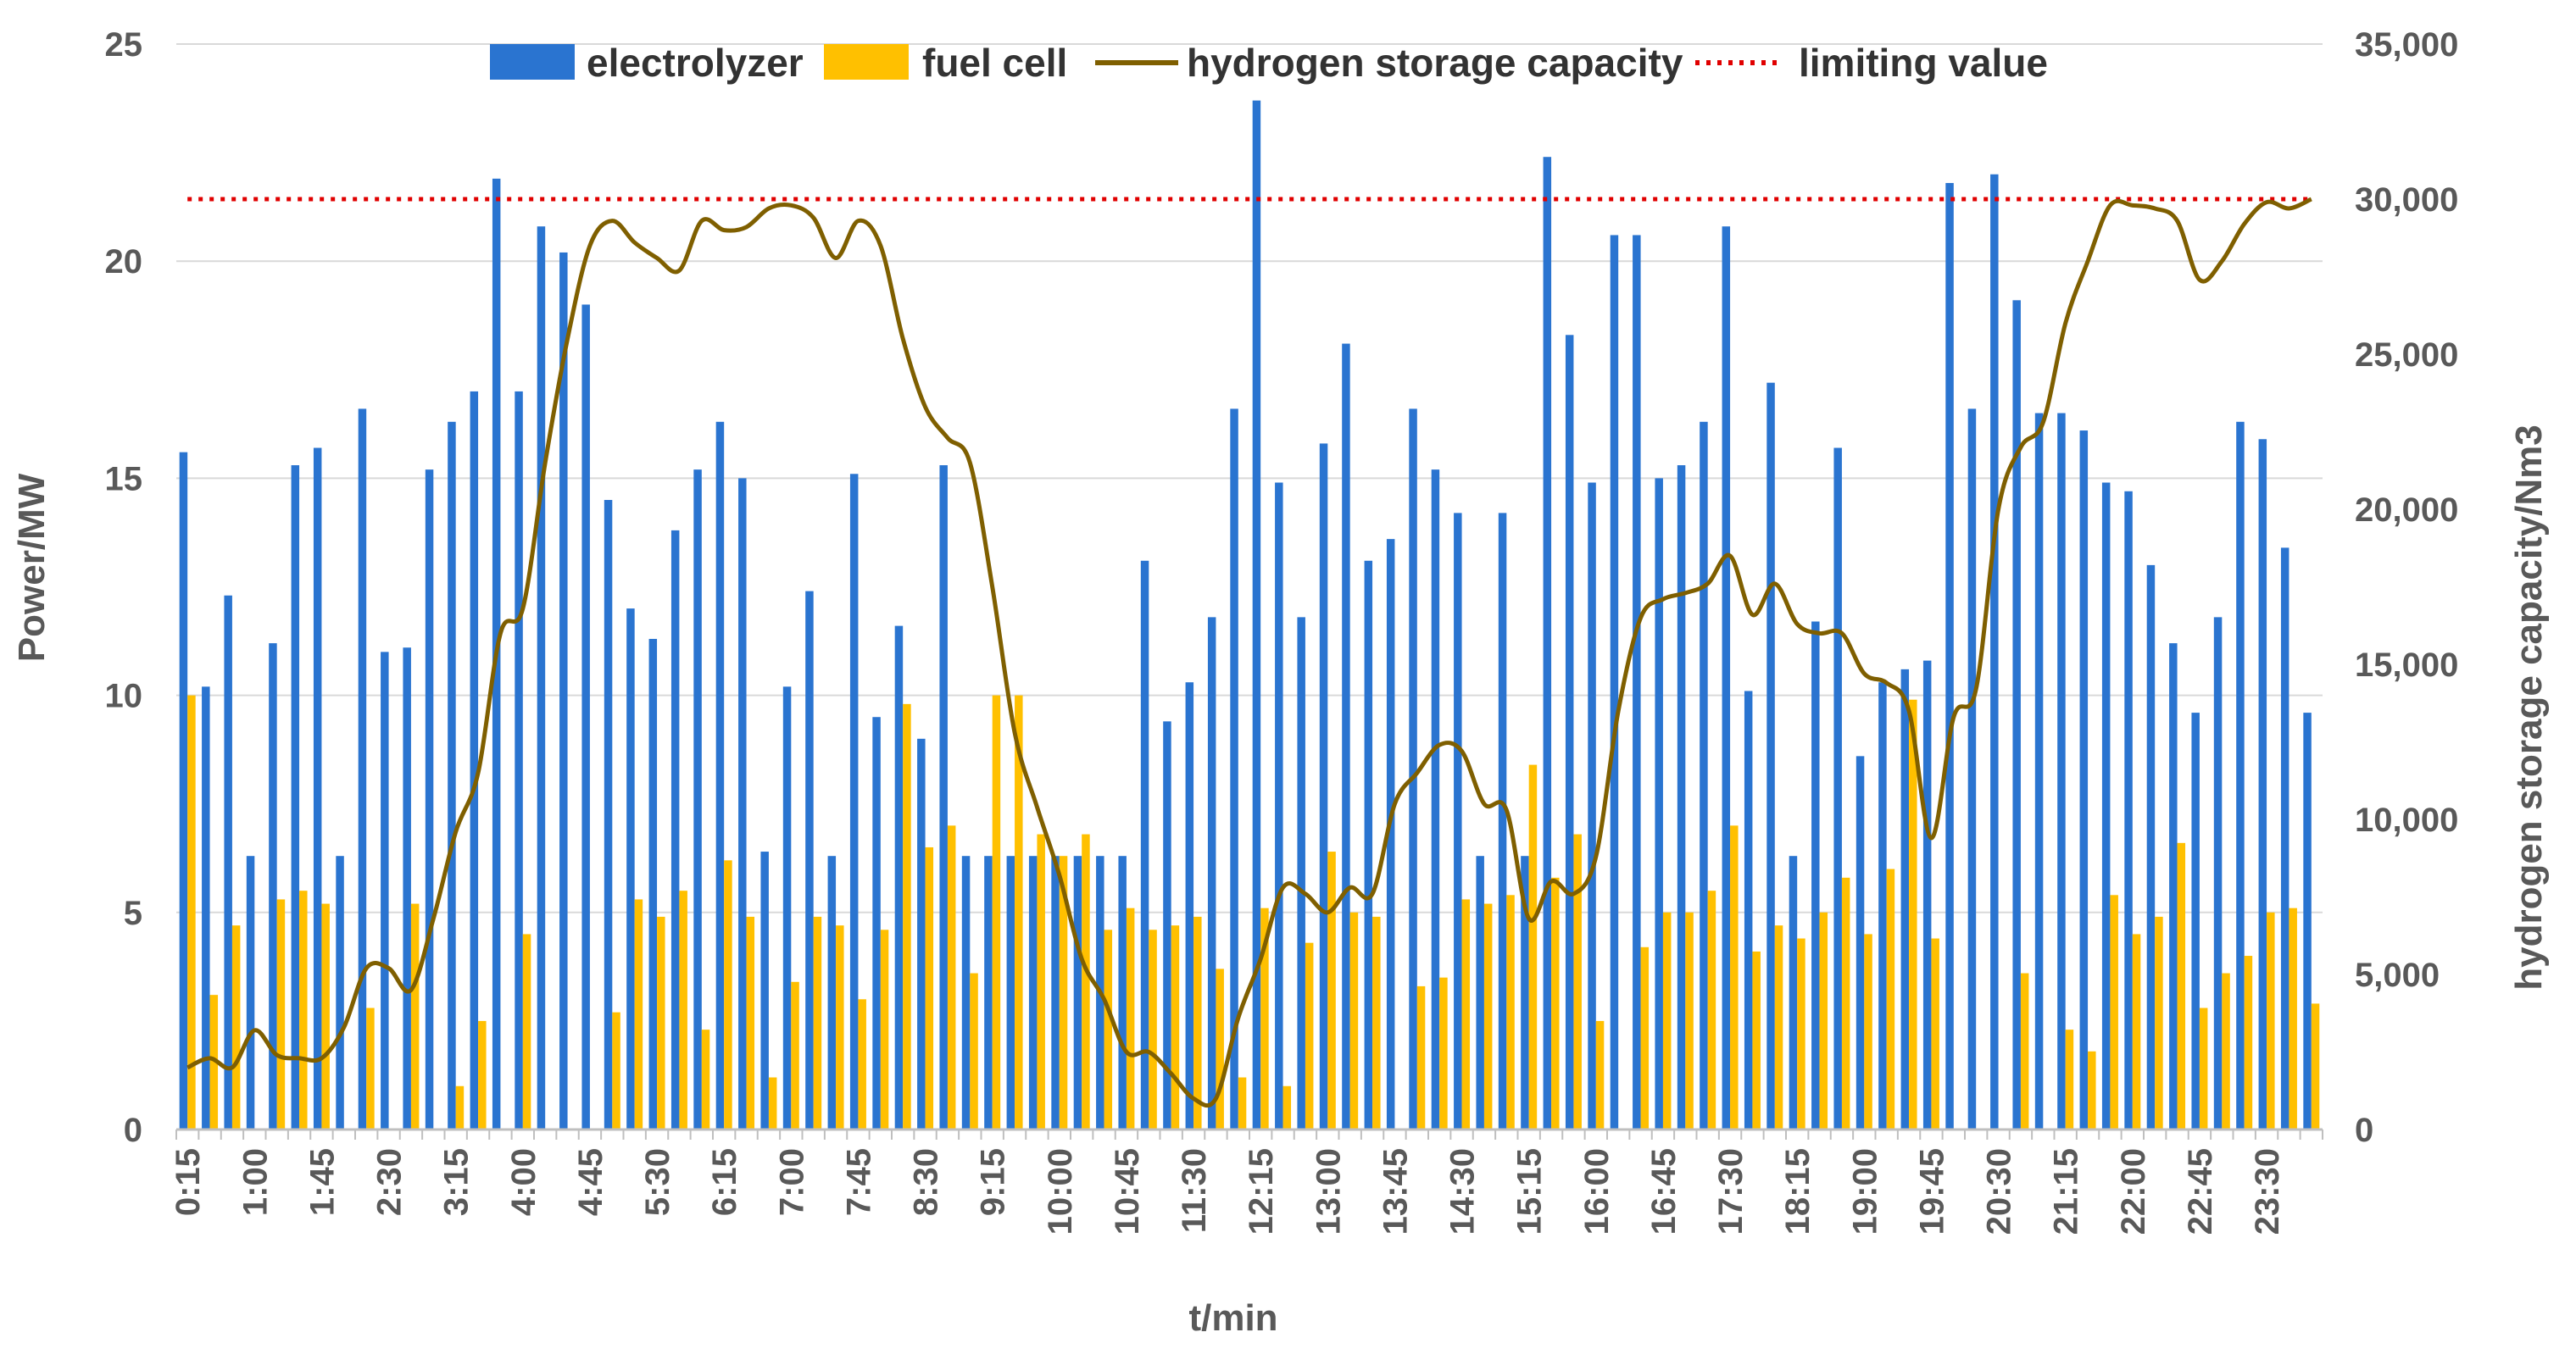 This screenshot has height=1360, width=2576. Describe the element at coordinates (791, 1182) in the screenshot. I see `x-tick-label: 7:00` at that location.